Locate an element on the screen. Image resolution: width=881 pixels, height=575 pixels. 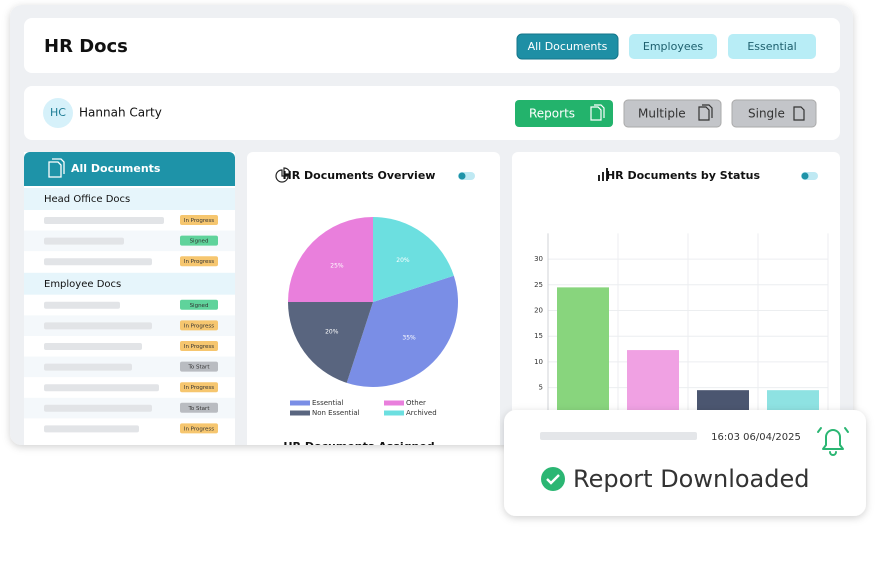
y-tick-label: 10 is located at coordinates (538, 362).